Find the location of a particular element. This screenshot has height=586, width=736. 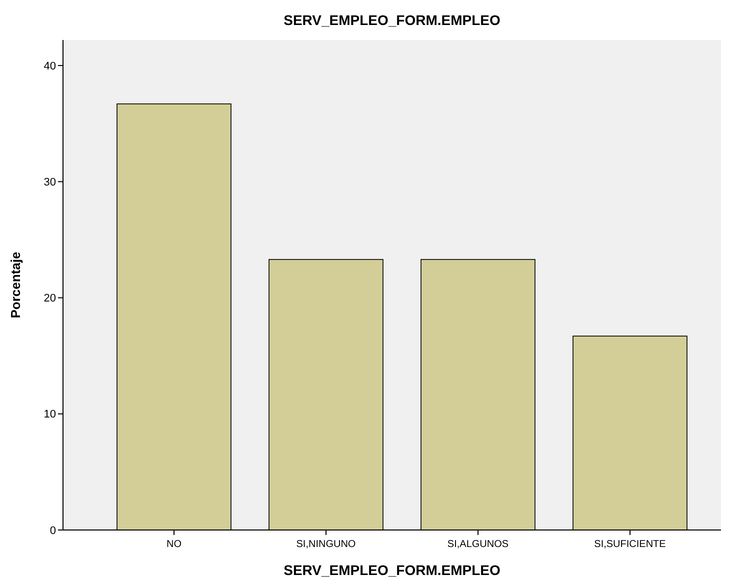

y-tick-label: 0 is located at coordinates (53, 530).